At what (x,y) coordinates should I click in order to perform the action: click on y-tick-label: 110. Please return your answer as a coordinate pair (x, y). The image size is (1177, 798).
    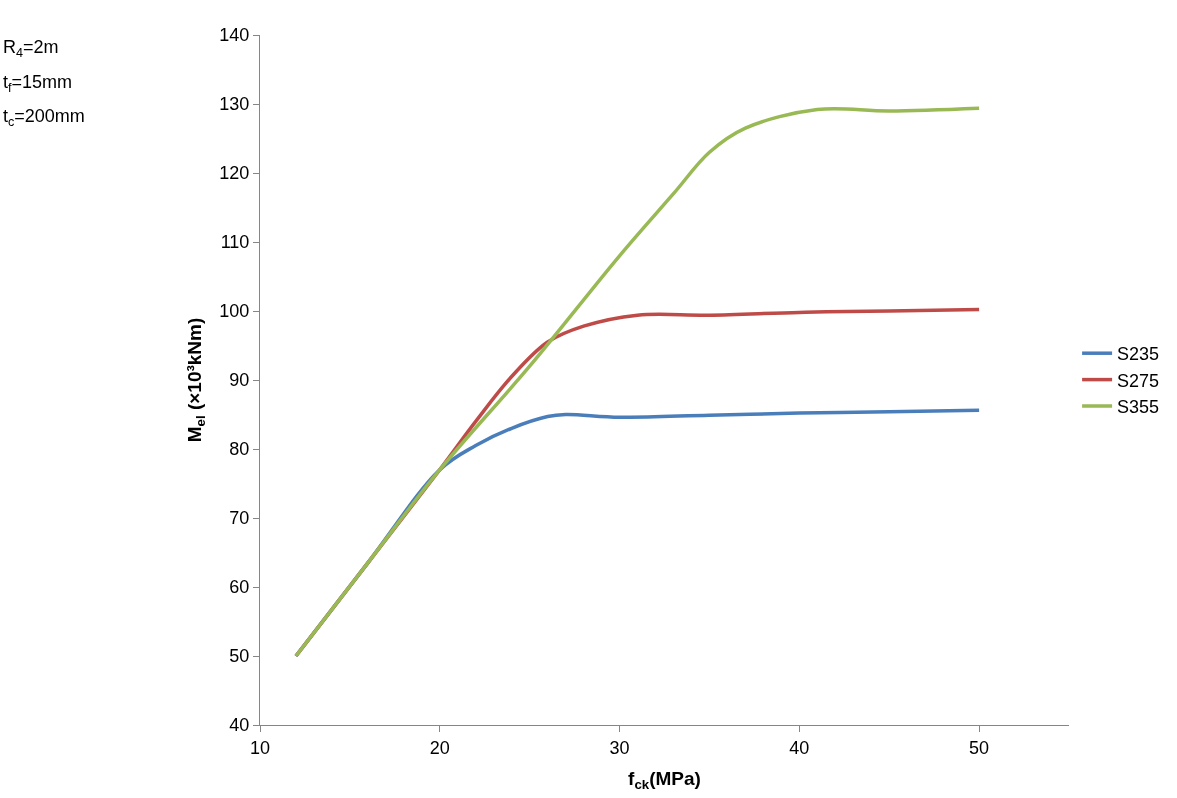
    Looking at the image, I should click on (235, 242).